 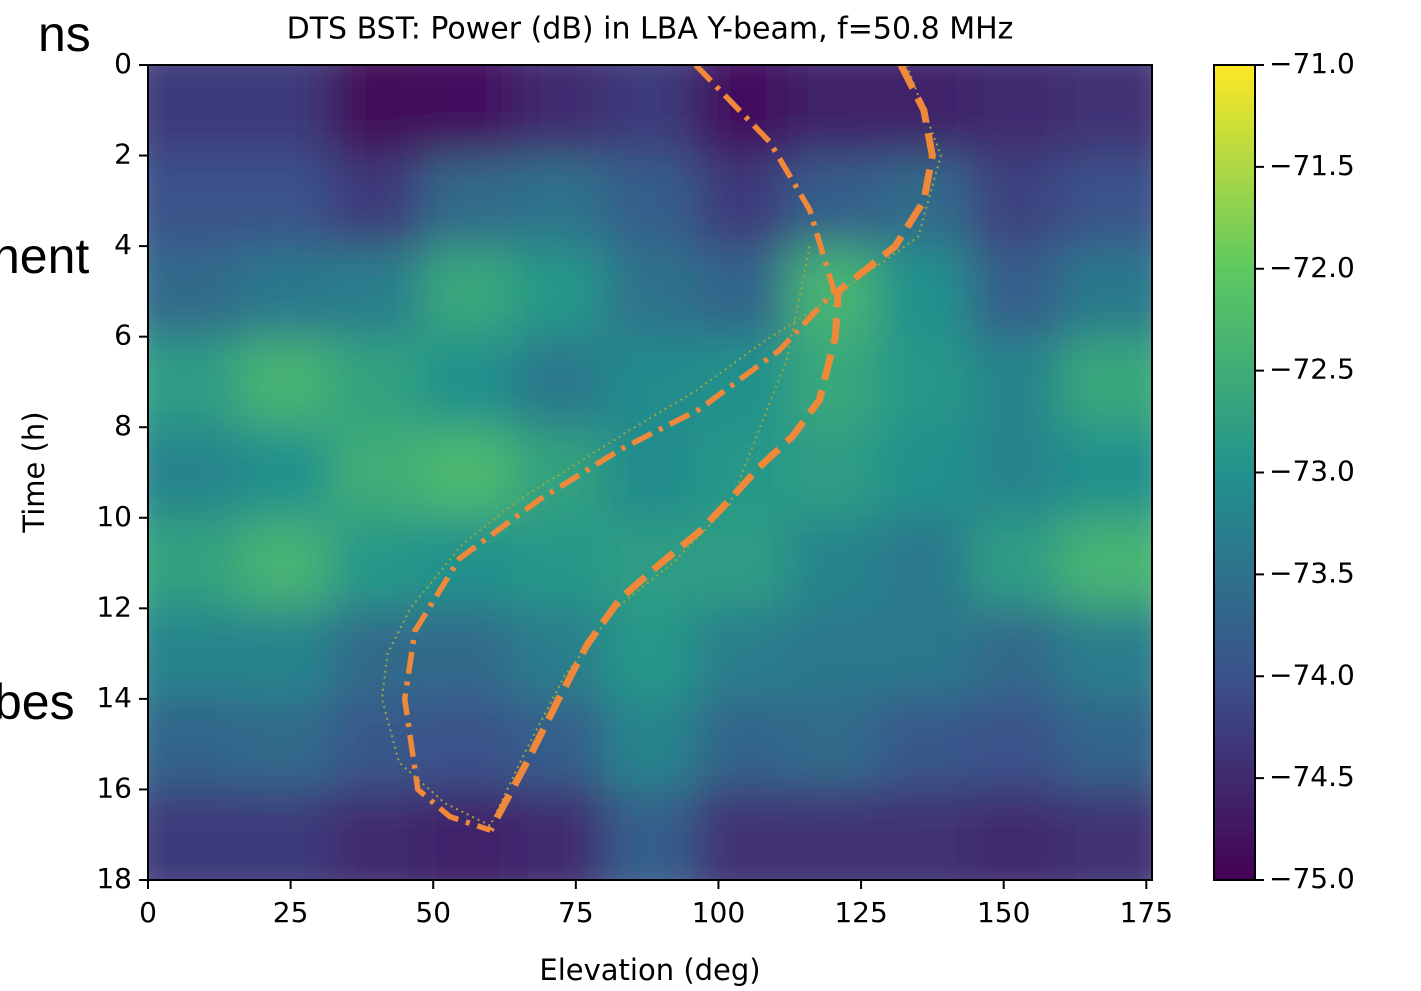 I want to click on y-tick-label: 4, so click(x=123, y=244).